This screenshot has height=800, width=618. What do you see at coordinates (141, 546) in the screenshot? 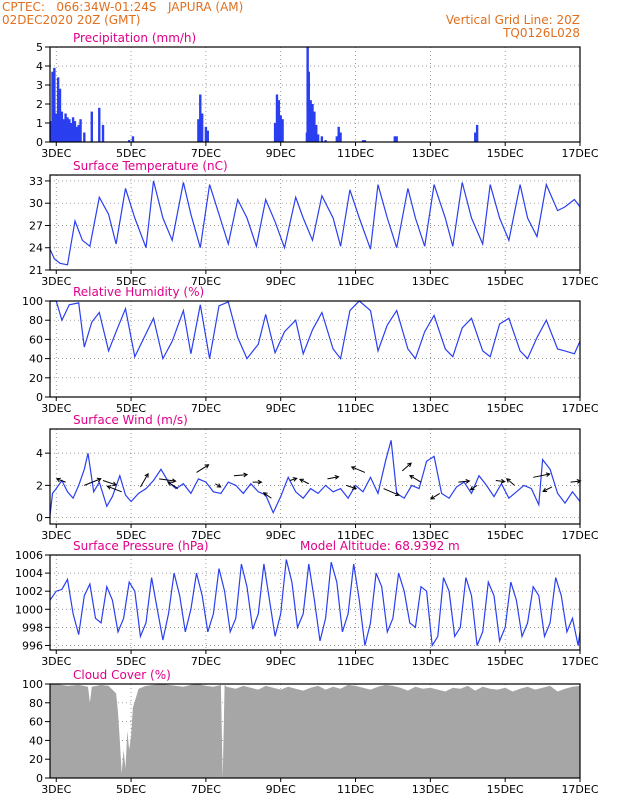
I see `pres-title: Surface Pressure (hPa)` at bounding box center [141, 546].